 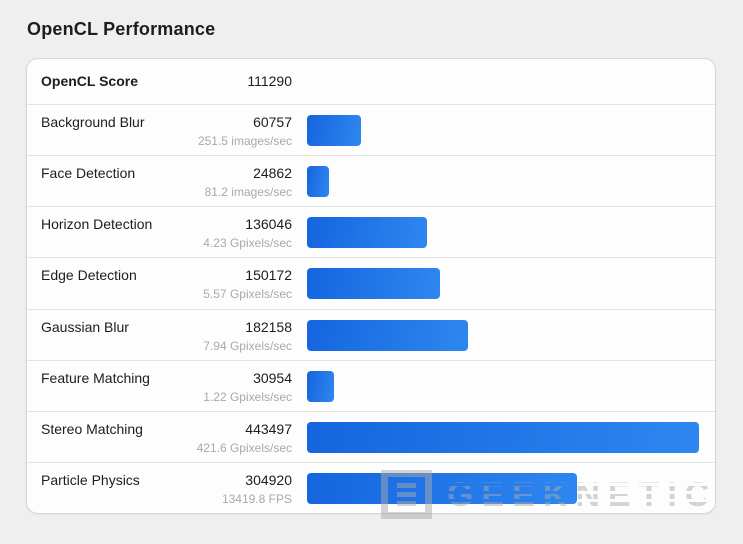 What do you see at coordinates (247, 345) in the screenshot?
I see `benchmark-rate: 7.94 Gpixels/sec` at bounding box center [247, 345].